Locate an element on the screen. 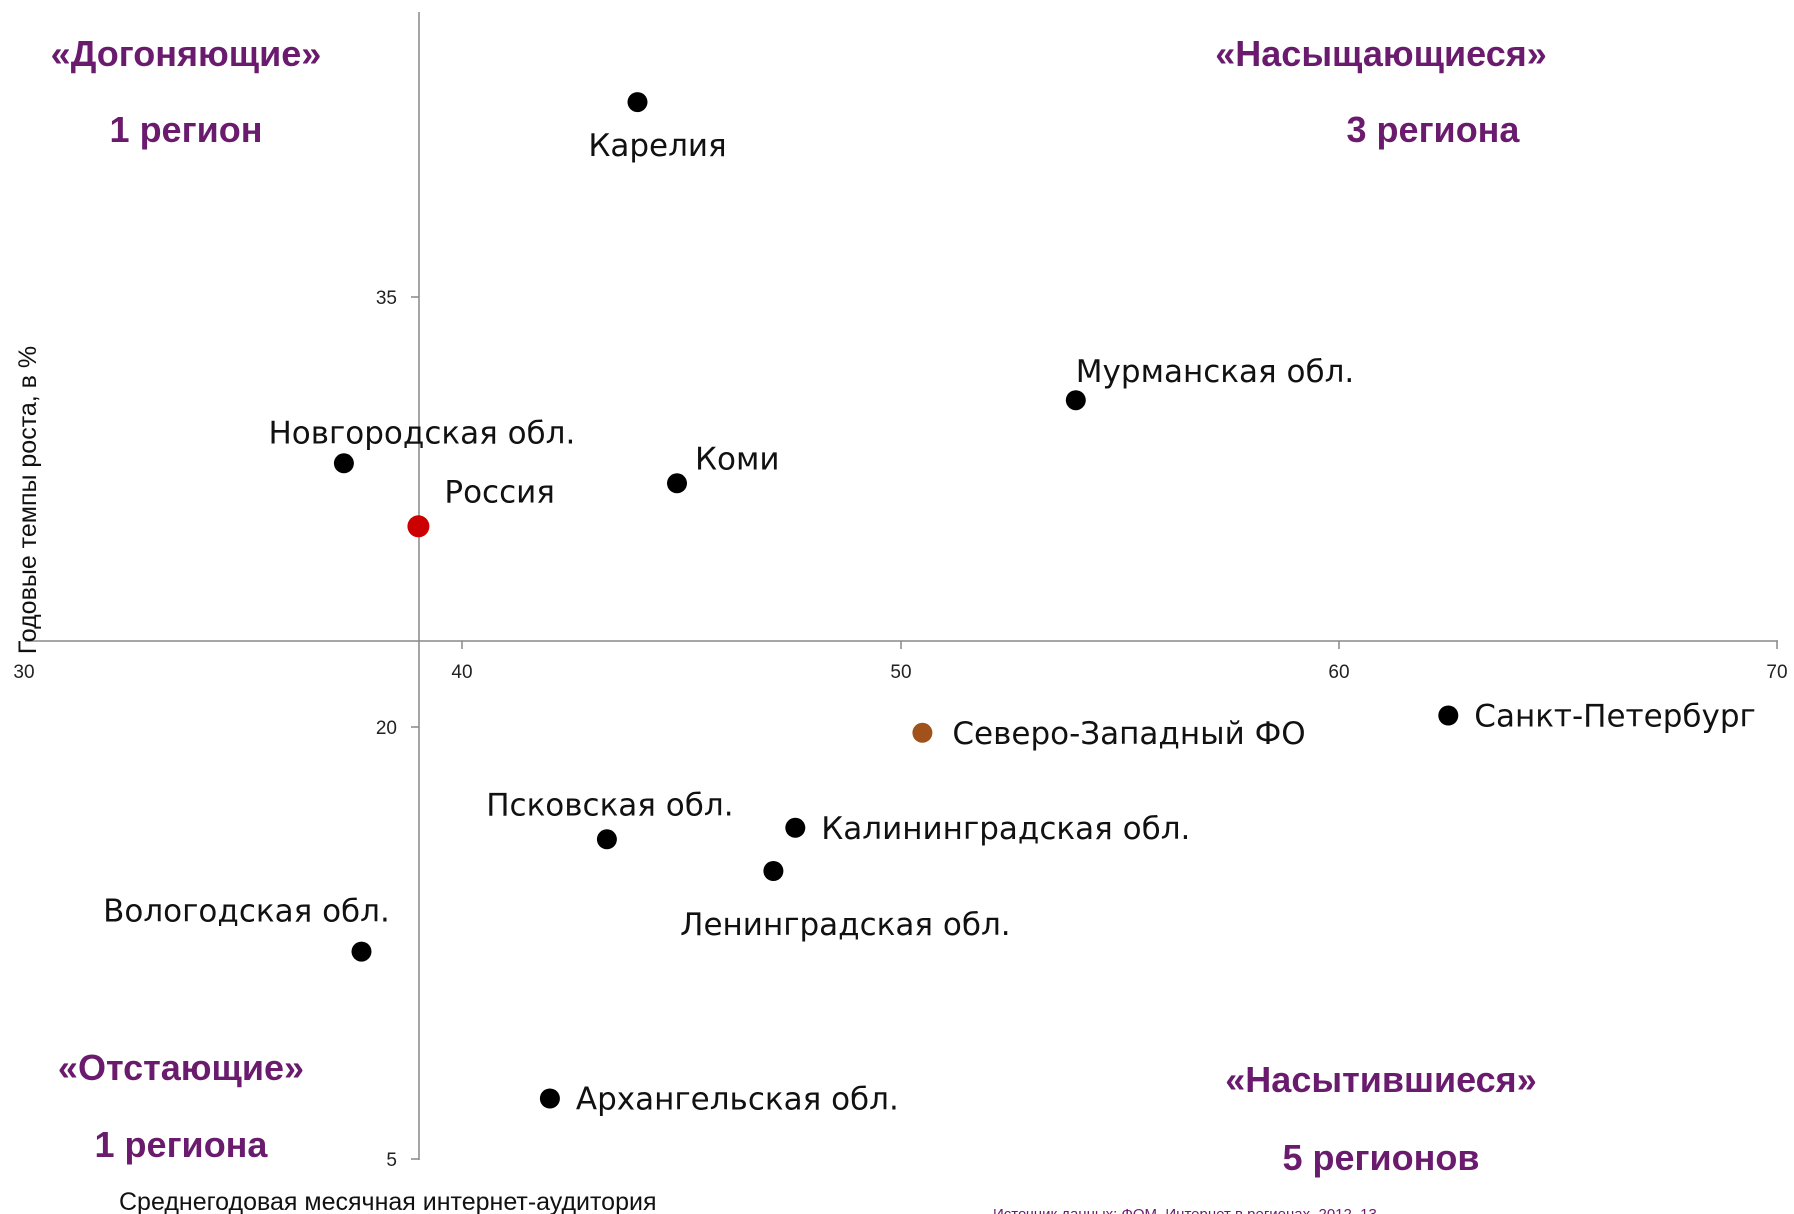 The height and width of the screenshot is (1214, 1794). point-label-vologda: Вологодская обл. is located at coordinates (246, 912).